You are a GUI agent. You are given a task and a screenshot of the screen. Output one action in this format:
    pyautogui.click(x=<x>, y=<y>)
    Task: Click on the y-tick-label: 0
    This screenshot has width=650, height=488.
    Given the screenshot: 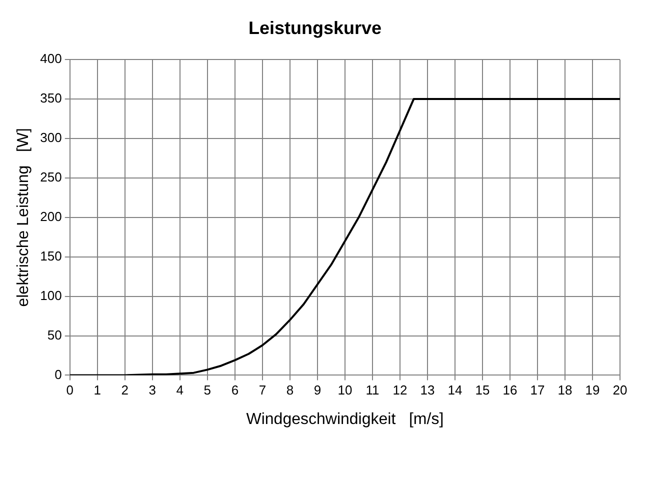 What is the action you would take?
    pyautogui.click(x=58, y=374)
    